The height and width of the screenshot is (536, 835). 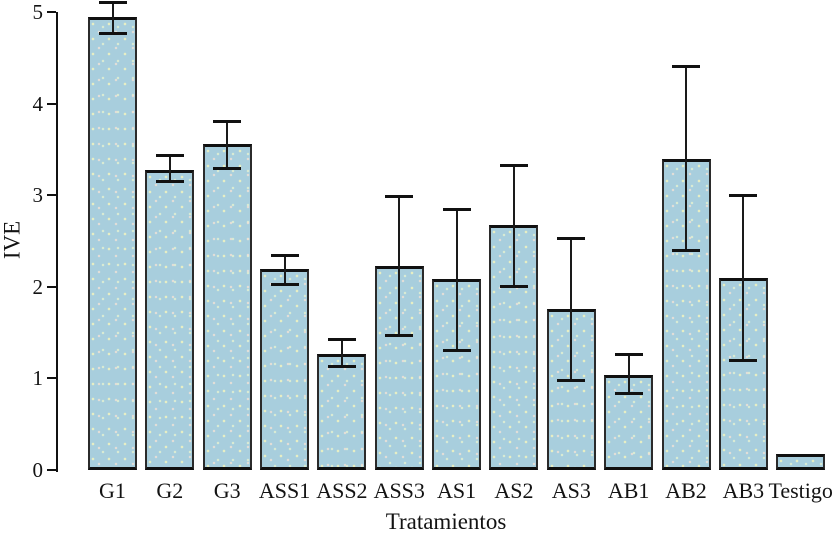 I want to click on x-tick-label-G1: G1, so click(x=112, y=490).